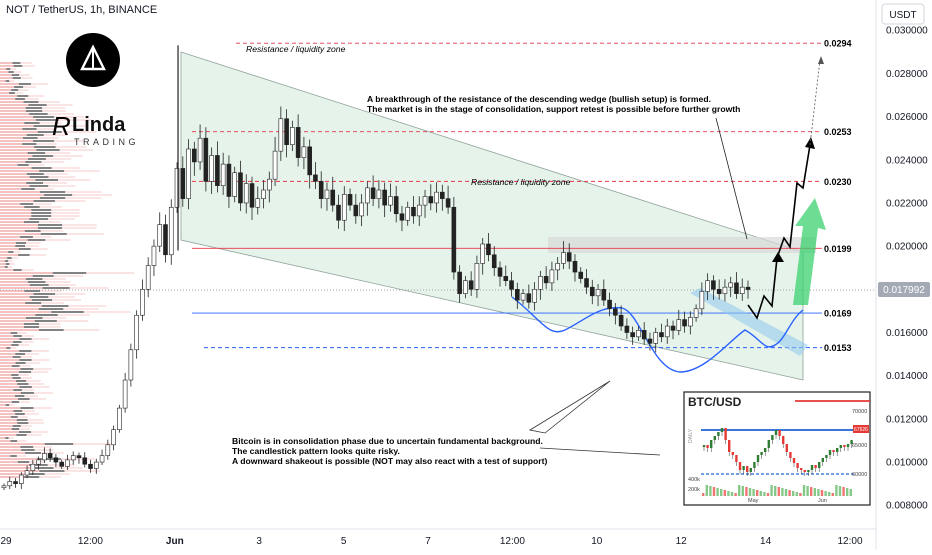 The image size is (932, 555). Describe the element at coordinates (259, 541) in the screenshot. I see `time-tick: 3` at that location.